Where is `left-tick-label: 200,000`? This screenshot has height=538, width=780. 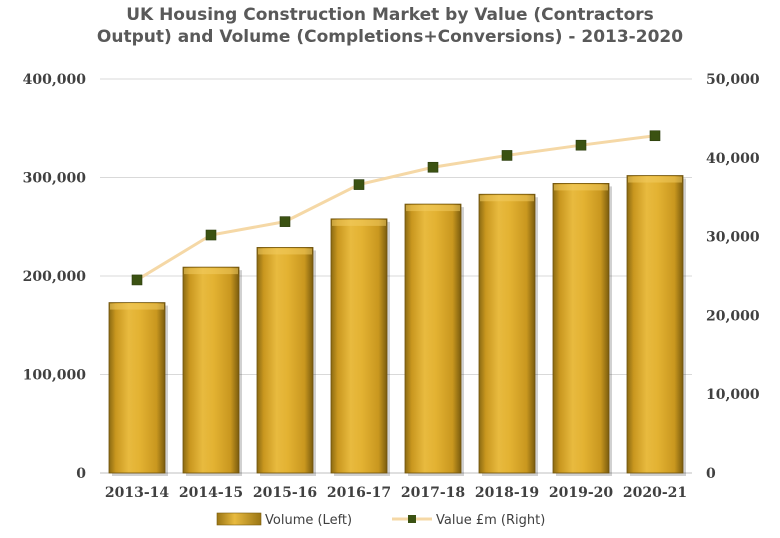
left-tick-label: 200,000 is located at coordinates (55, 277).